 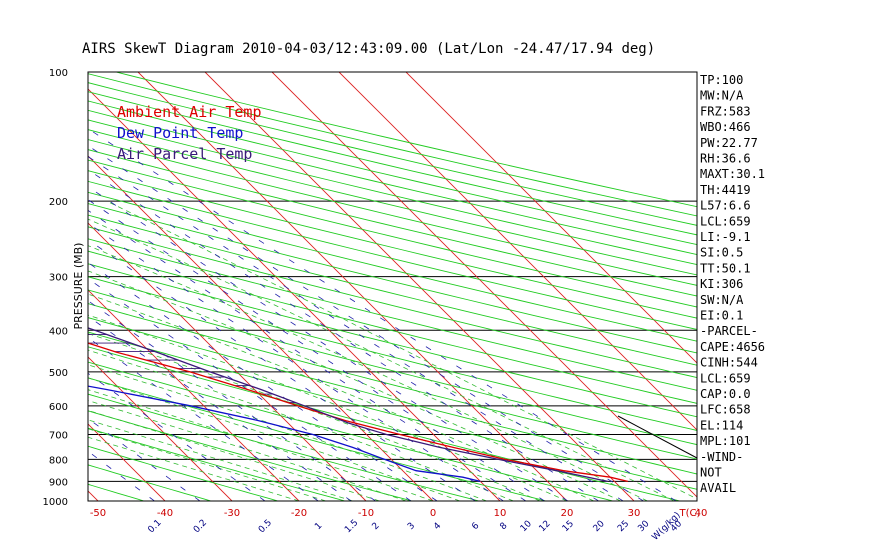 What do you see at coordinates (437, 526) in the screenshot?
I see `mixing-ratio-label: 4` at bounding box center [437, 526].